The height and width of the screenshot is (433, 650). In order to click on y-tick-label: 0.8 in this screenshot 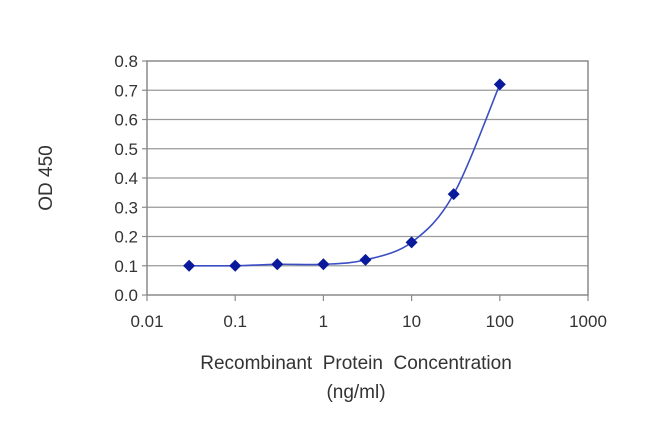, I will do `click(126, 61)`.